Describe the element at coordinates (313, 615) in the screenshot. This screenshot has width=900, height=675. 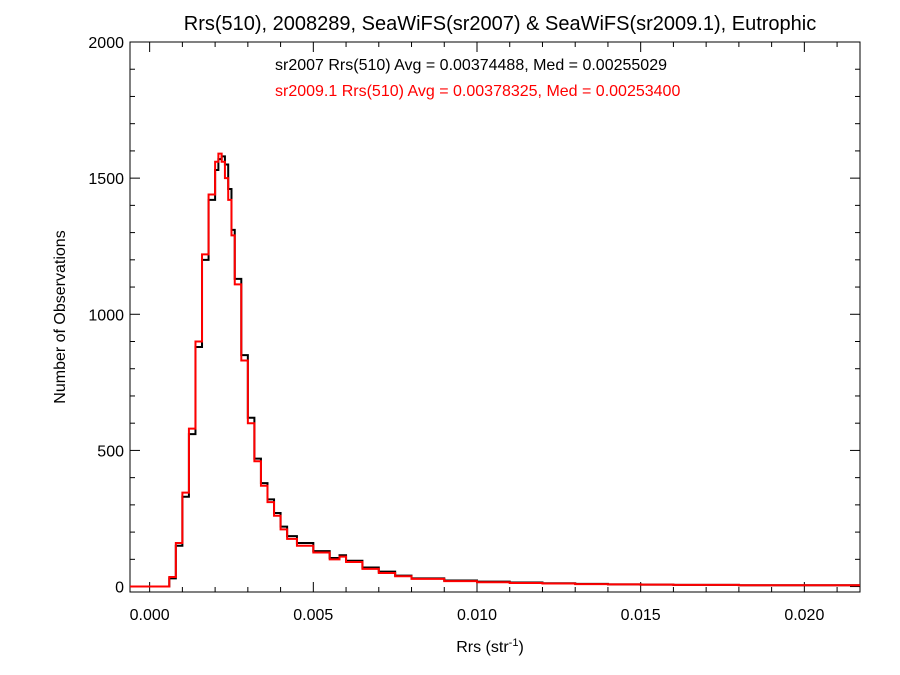
I see `x-tick-label: 0.005` at that location.